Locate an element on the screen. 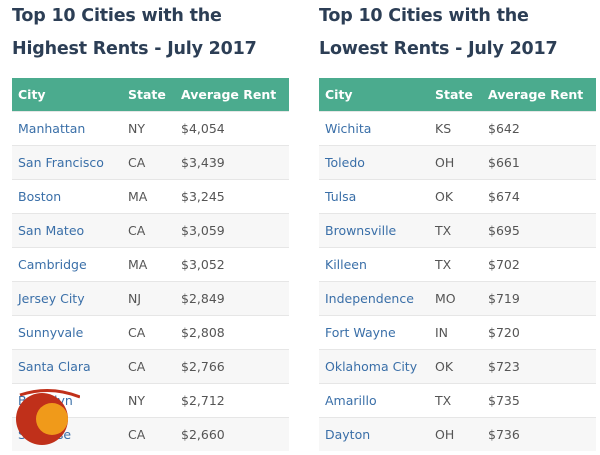 The image size is (600, 455). city-link: Cambridge is located at coordinates (70, 264).